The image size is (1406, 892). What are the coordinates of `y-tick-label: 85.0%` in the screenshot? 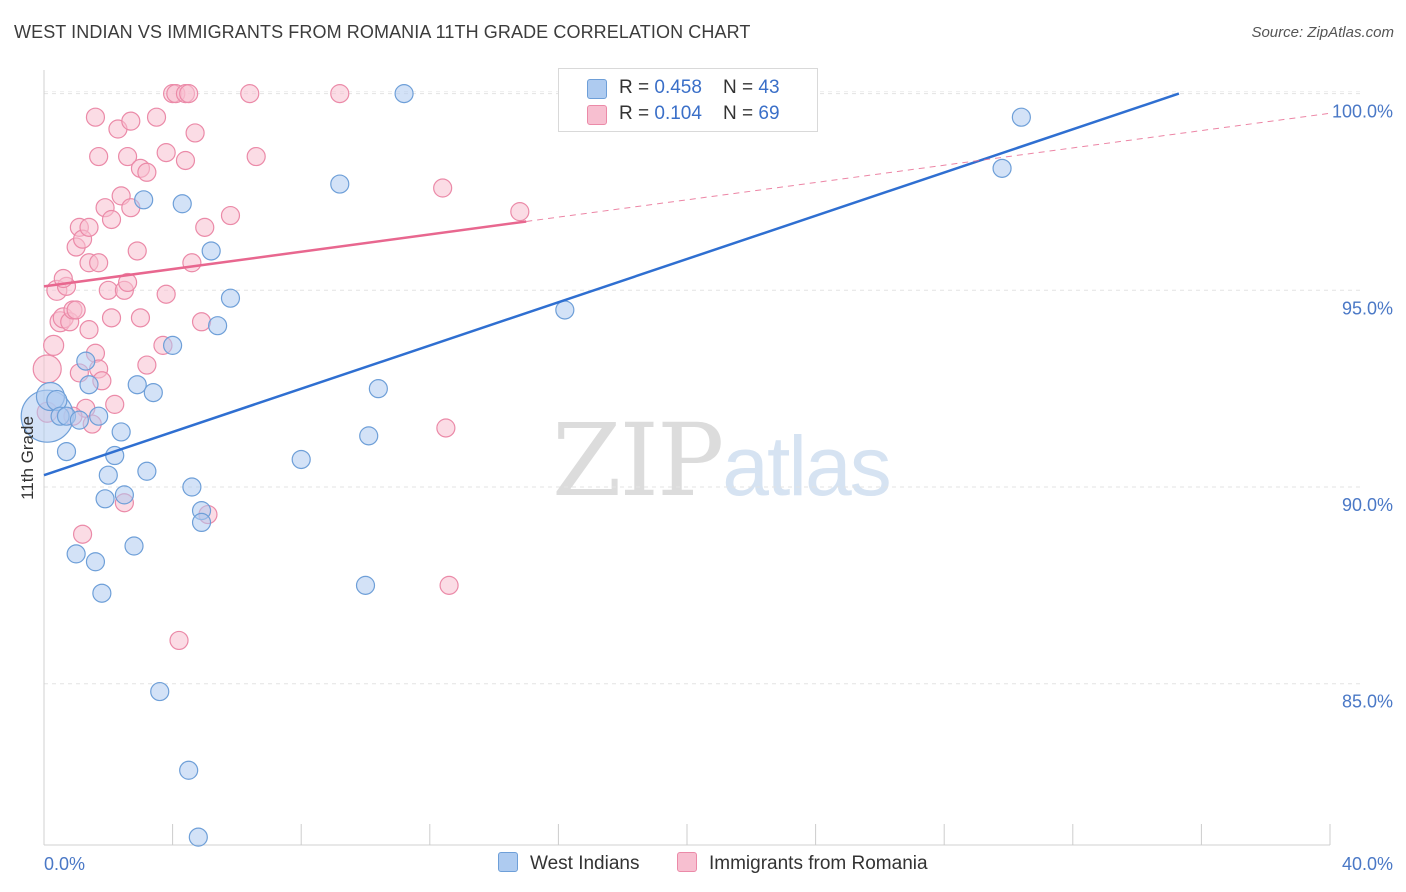 It's located at (1367, 702).